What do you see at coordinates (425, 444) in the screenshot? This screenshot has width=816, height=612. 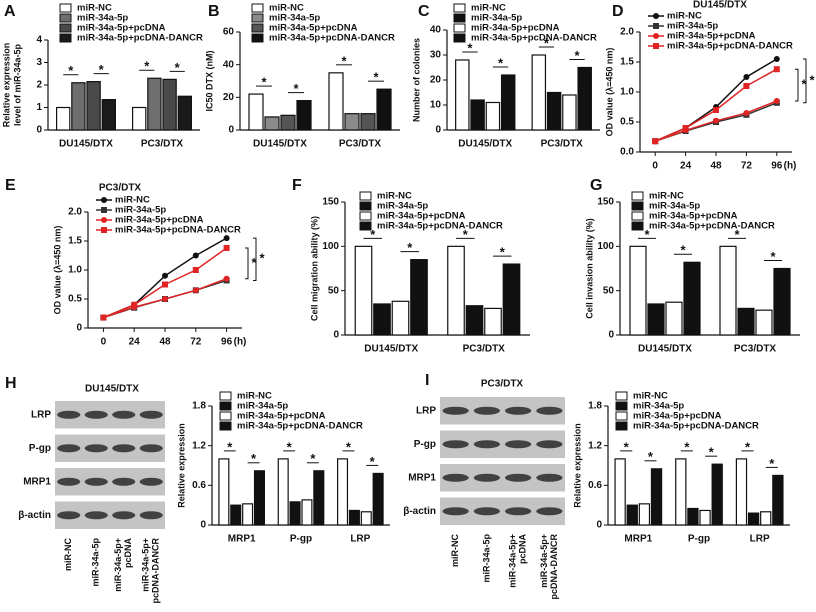 I see `blot-row-label: P-gp` at bounding box center [425, 444].